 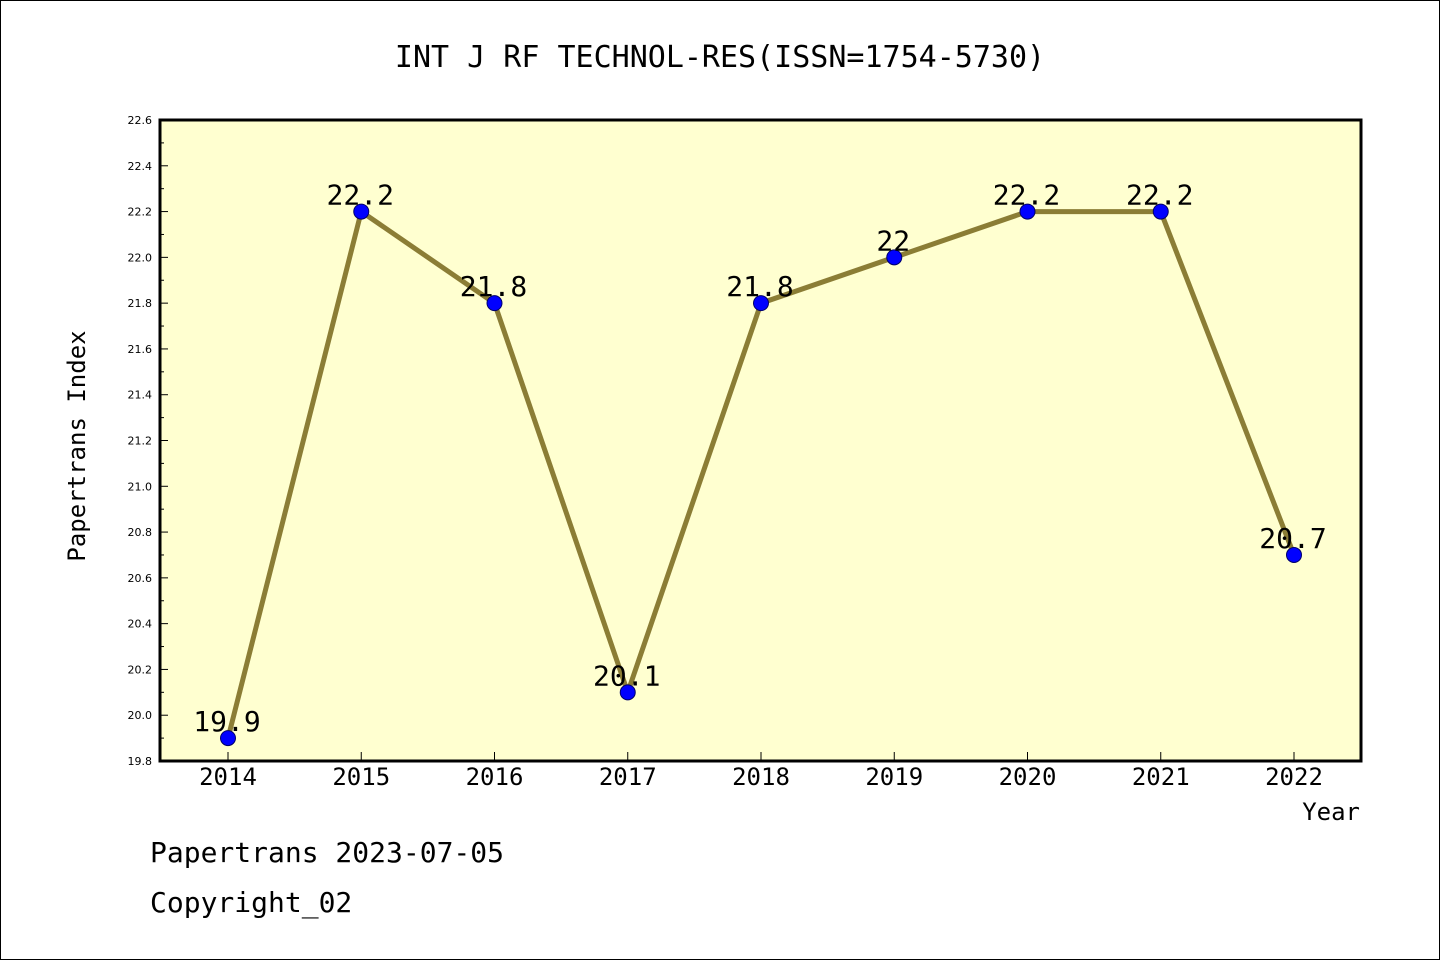 What do you see at coordinates (140, 303) in the screenshot?
I see `y-tick-label: 21.8` at bounding box center [140, 303].